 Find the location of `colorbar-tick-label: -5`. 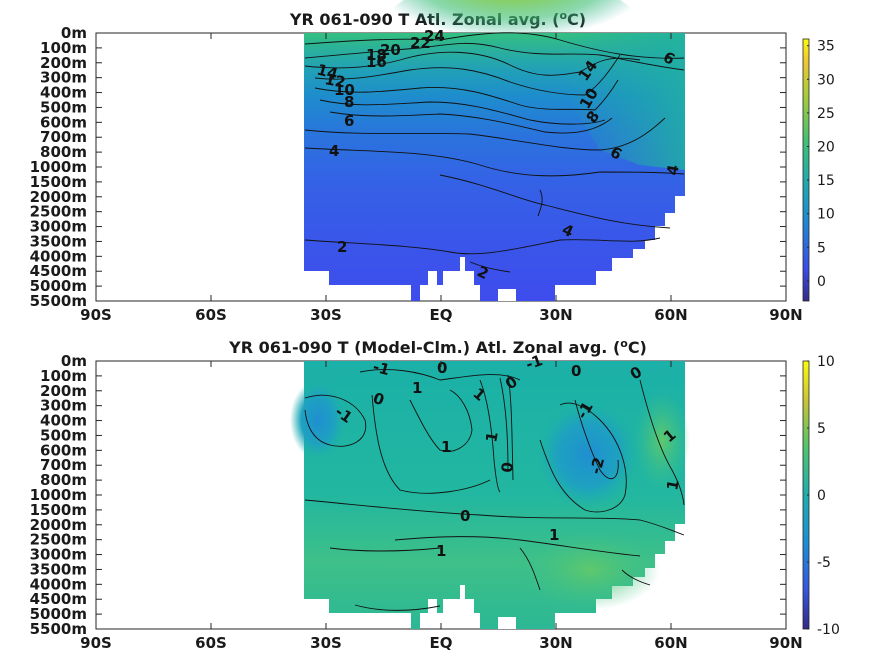

colorbar-tick-label: -5 is located at coordinates (824, 563).